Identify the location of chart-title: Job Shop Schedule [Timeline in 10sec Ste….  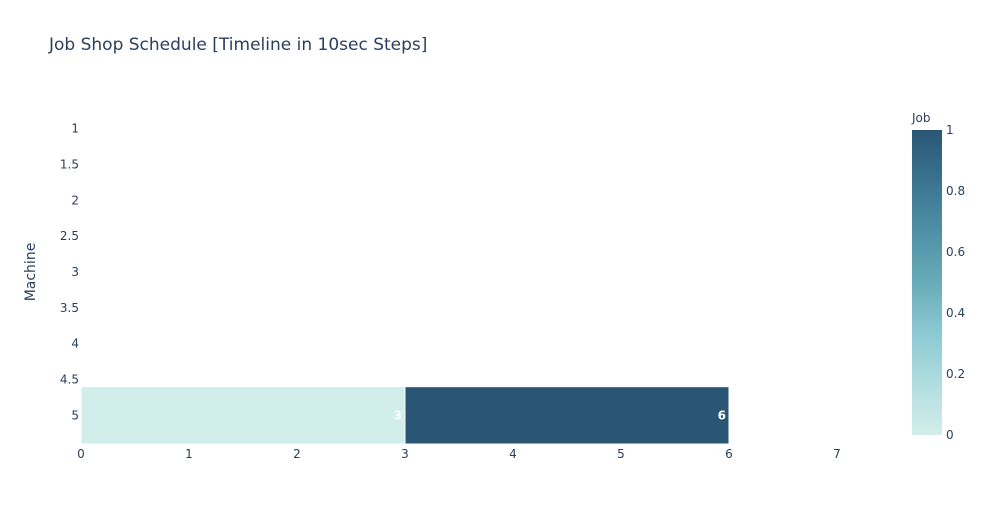
(237, 45).